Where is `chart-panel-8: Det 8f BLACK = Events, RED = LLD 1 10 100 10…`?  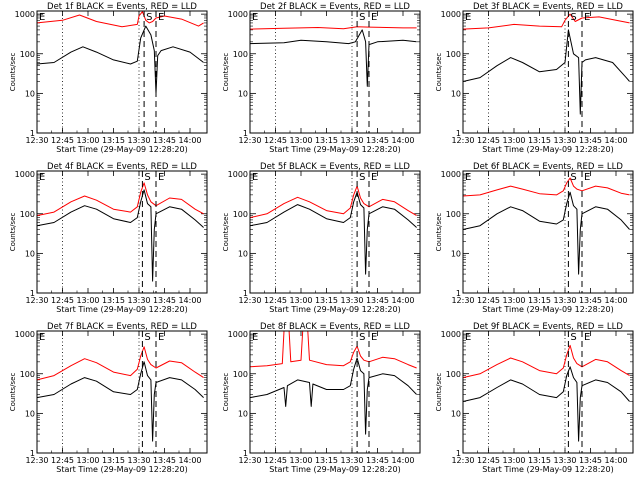 chart-panel-8: Det 8f BLACK = Events, RED = LLD 1 10 100 10… is located at coordinates (321, 398).